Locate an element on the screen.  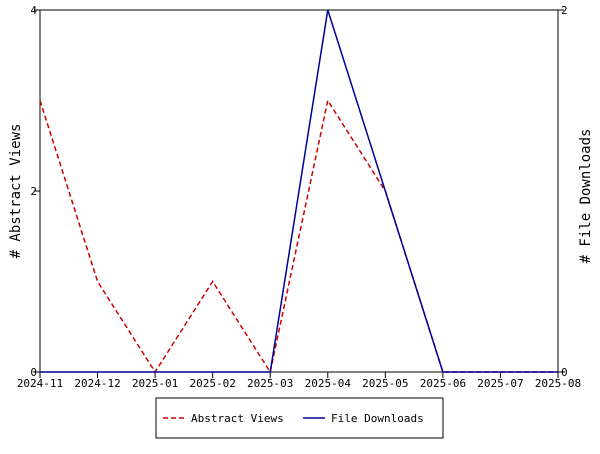
y2-tick-label: 0 is located at coordinates (564, 372).